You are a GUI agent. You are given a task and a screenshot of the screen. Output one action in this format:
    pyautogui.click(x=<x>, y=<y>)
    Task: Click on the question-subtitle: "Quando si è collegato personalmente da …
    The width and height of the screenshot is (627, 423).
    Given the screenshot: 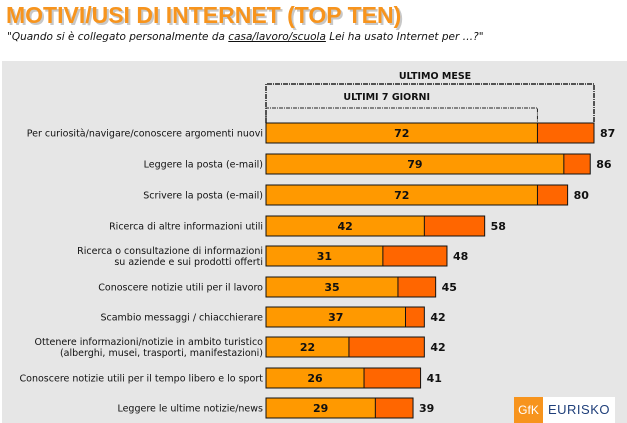 What is the action you would take?
    pyautogui.click(x=245, y=37)
    